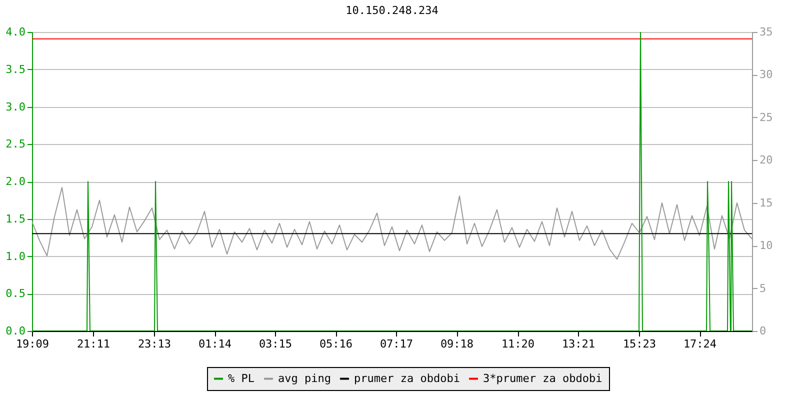  I want to click on x-tick-label: 21:11, so click(93, 344).